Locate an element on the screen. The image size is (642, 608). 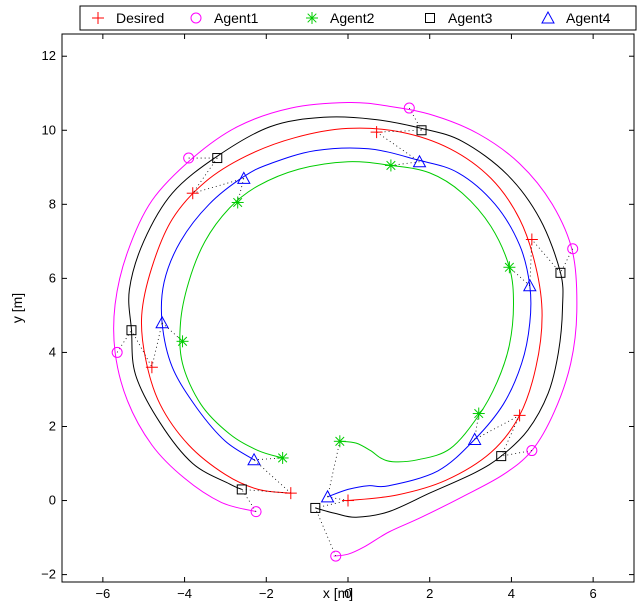
x-tick-label: −4 is located at coordinates (184, 593).